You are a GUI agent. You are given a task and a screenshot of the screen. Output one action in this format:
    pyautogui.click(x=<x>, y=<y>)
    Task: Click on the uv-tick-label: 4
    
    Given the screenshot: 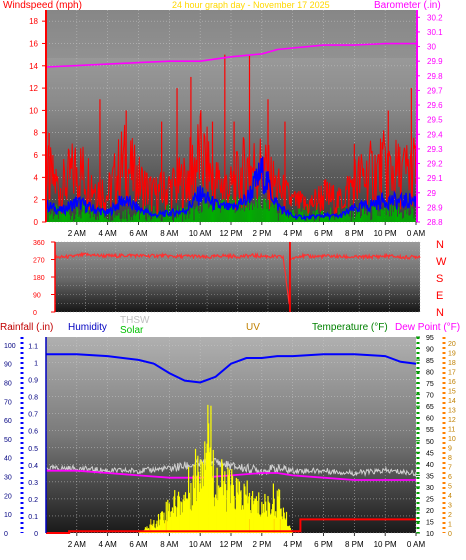 What is the action you would take?
    pyautogui.click(x=450, y=496)
    